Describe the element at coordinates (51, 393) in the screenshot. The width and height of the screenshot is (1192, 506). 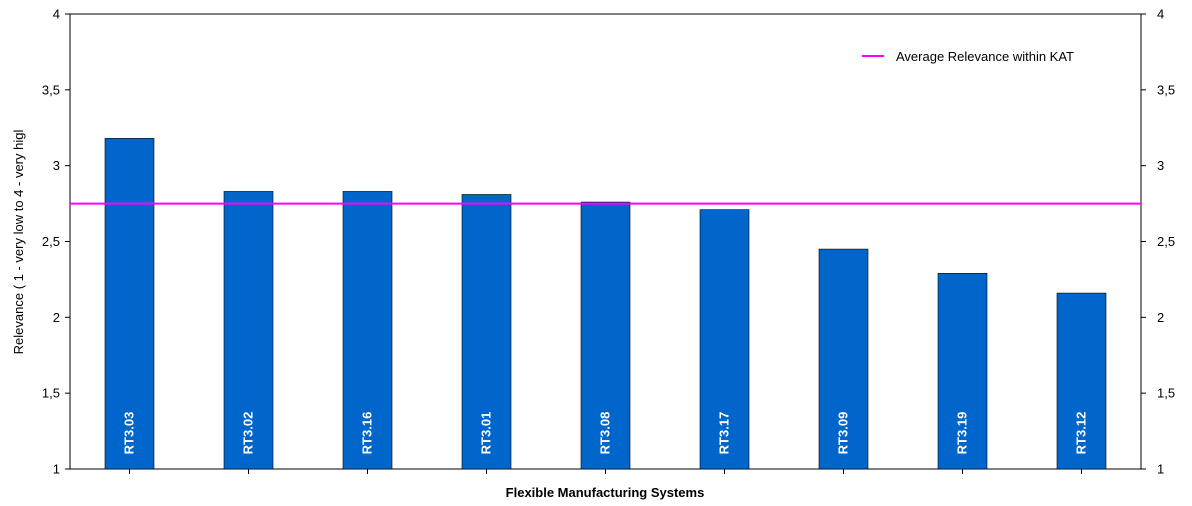
I see `y-tick-label-left: 1,5` at that location.